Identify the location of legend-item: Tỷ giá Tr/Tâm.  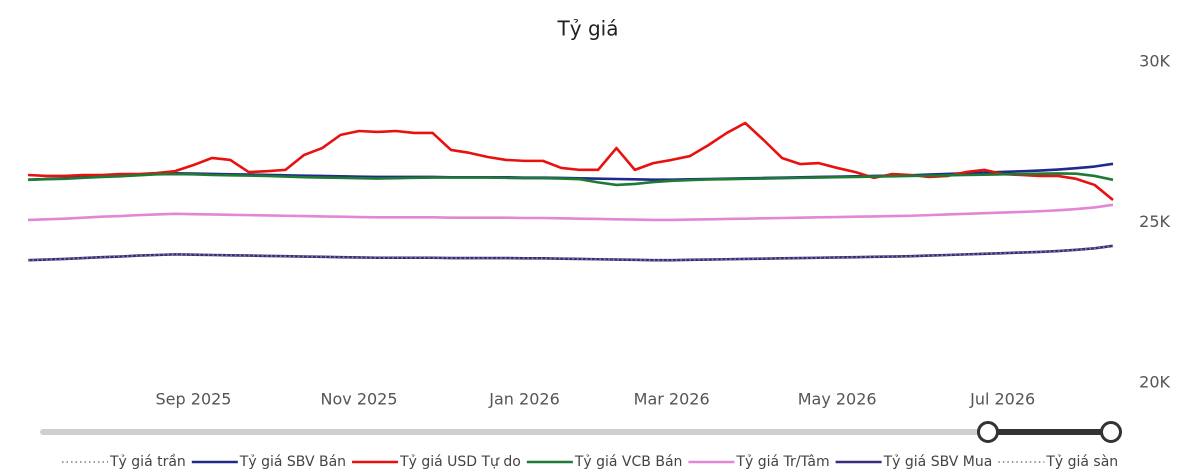
(759, 461).